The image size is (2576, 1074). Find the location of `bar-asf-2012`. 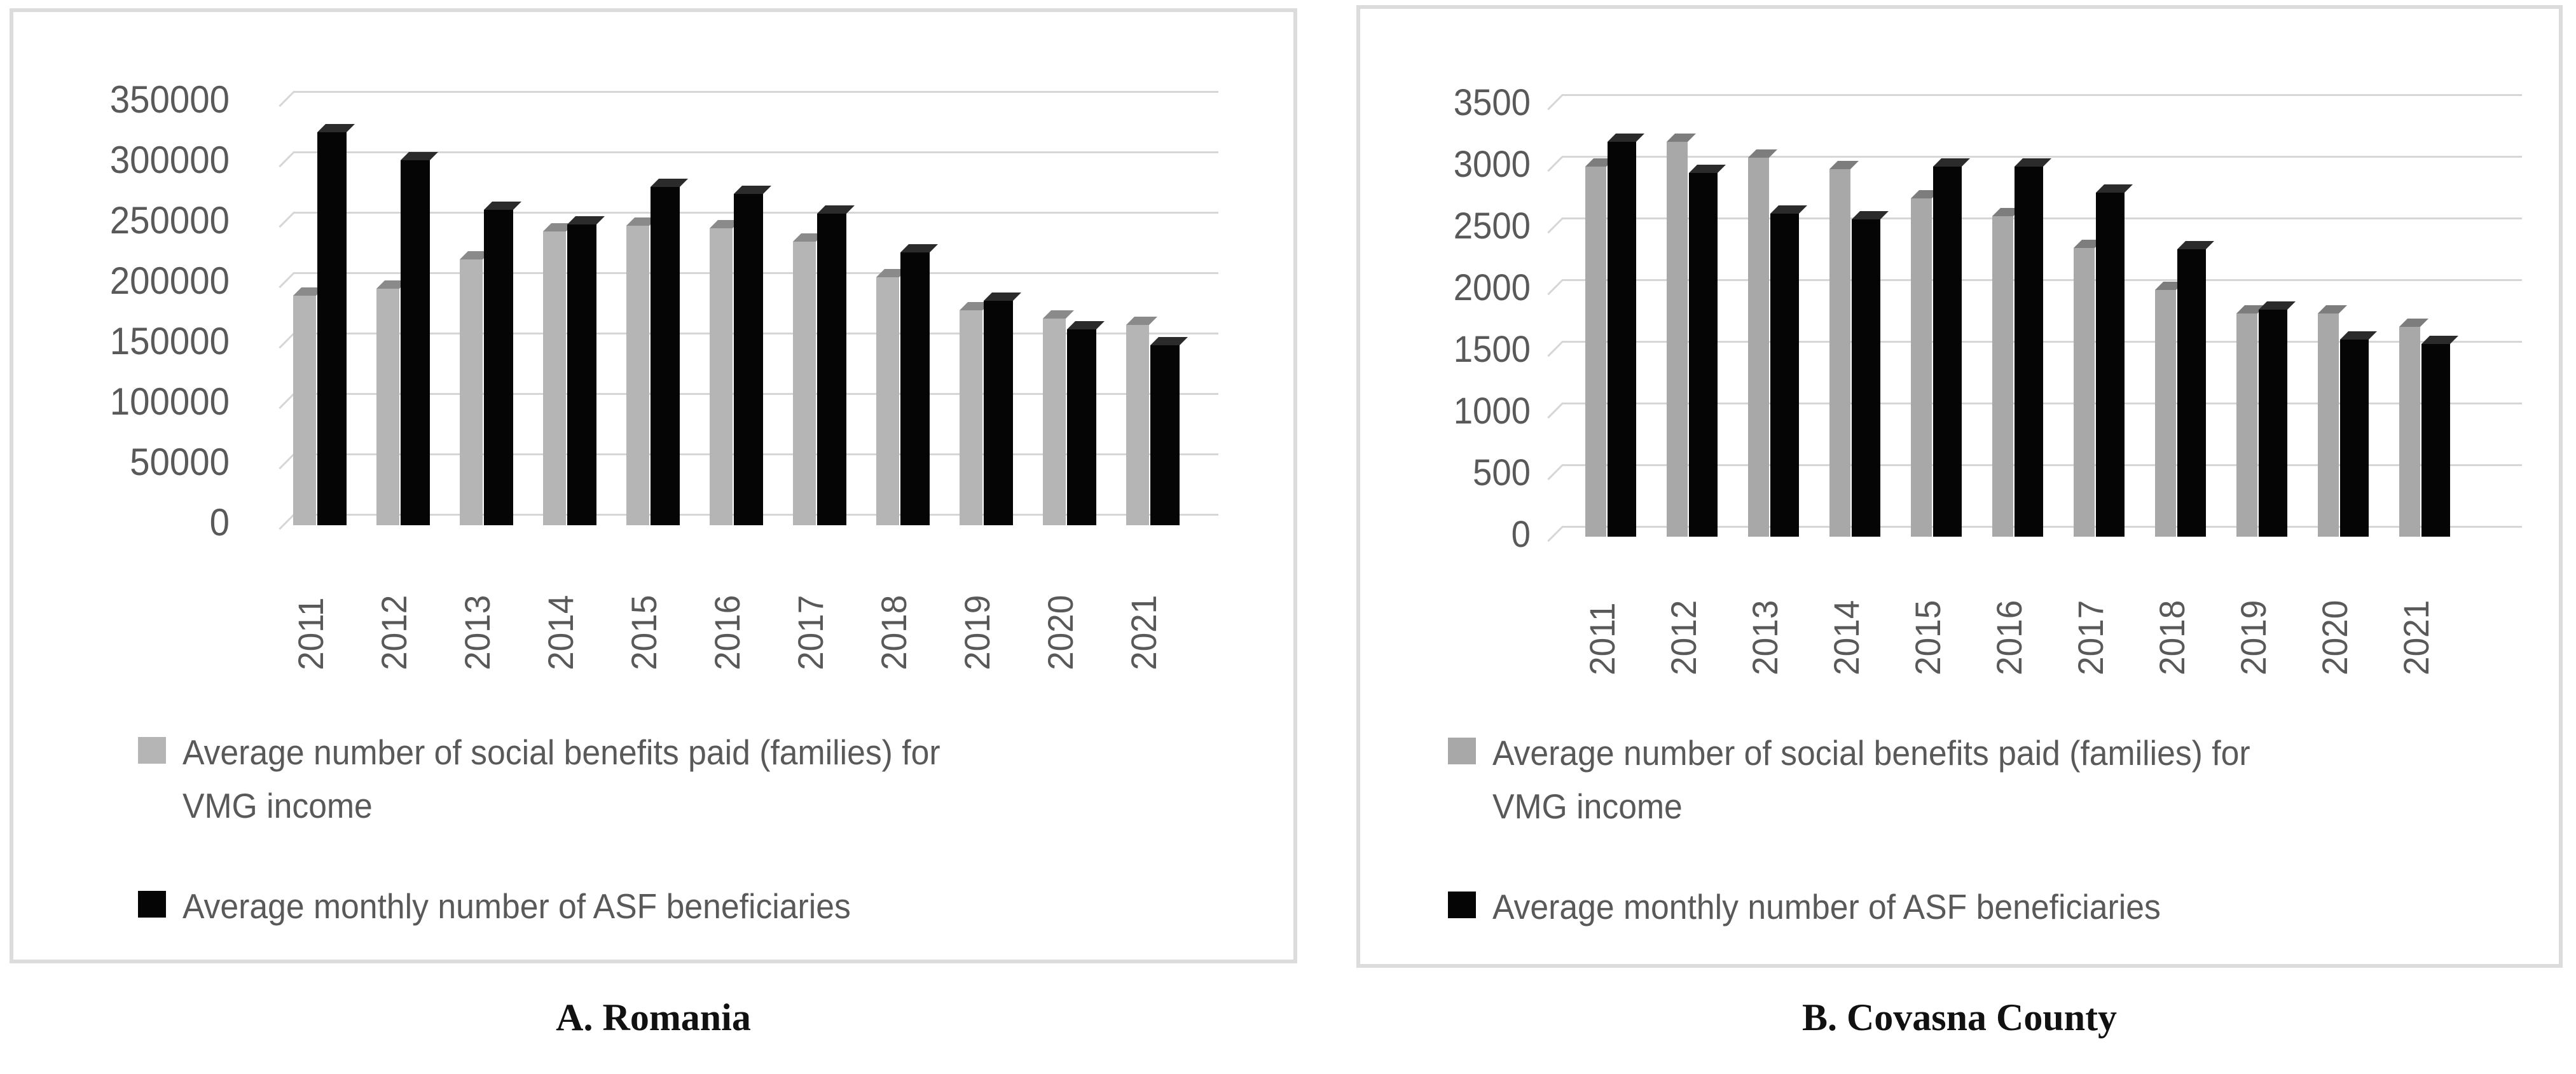

bar-asf-2012 is located at coordinates (1707, 351).